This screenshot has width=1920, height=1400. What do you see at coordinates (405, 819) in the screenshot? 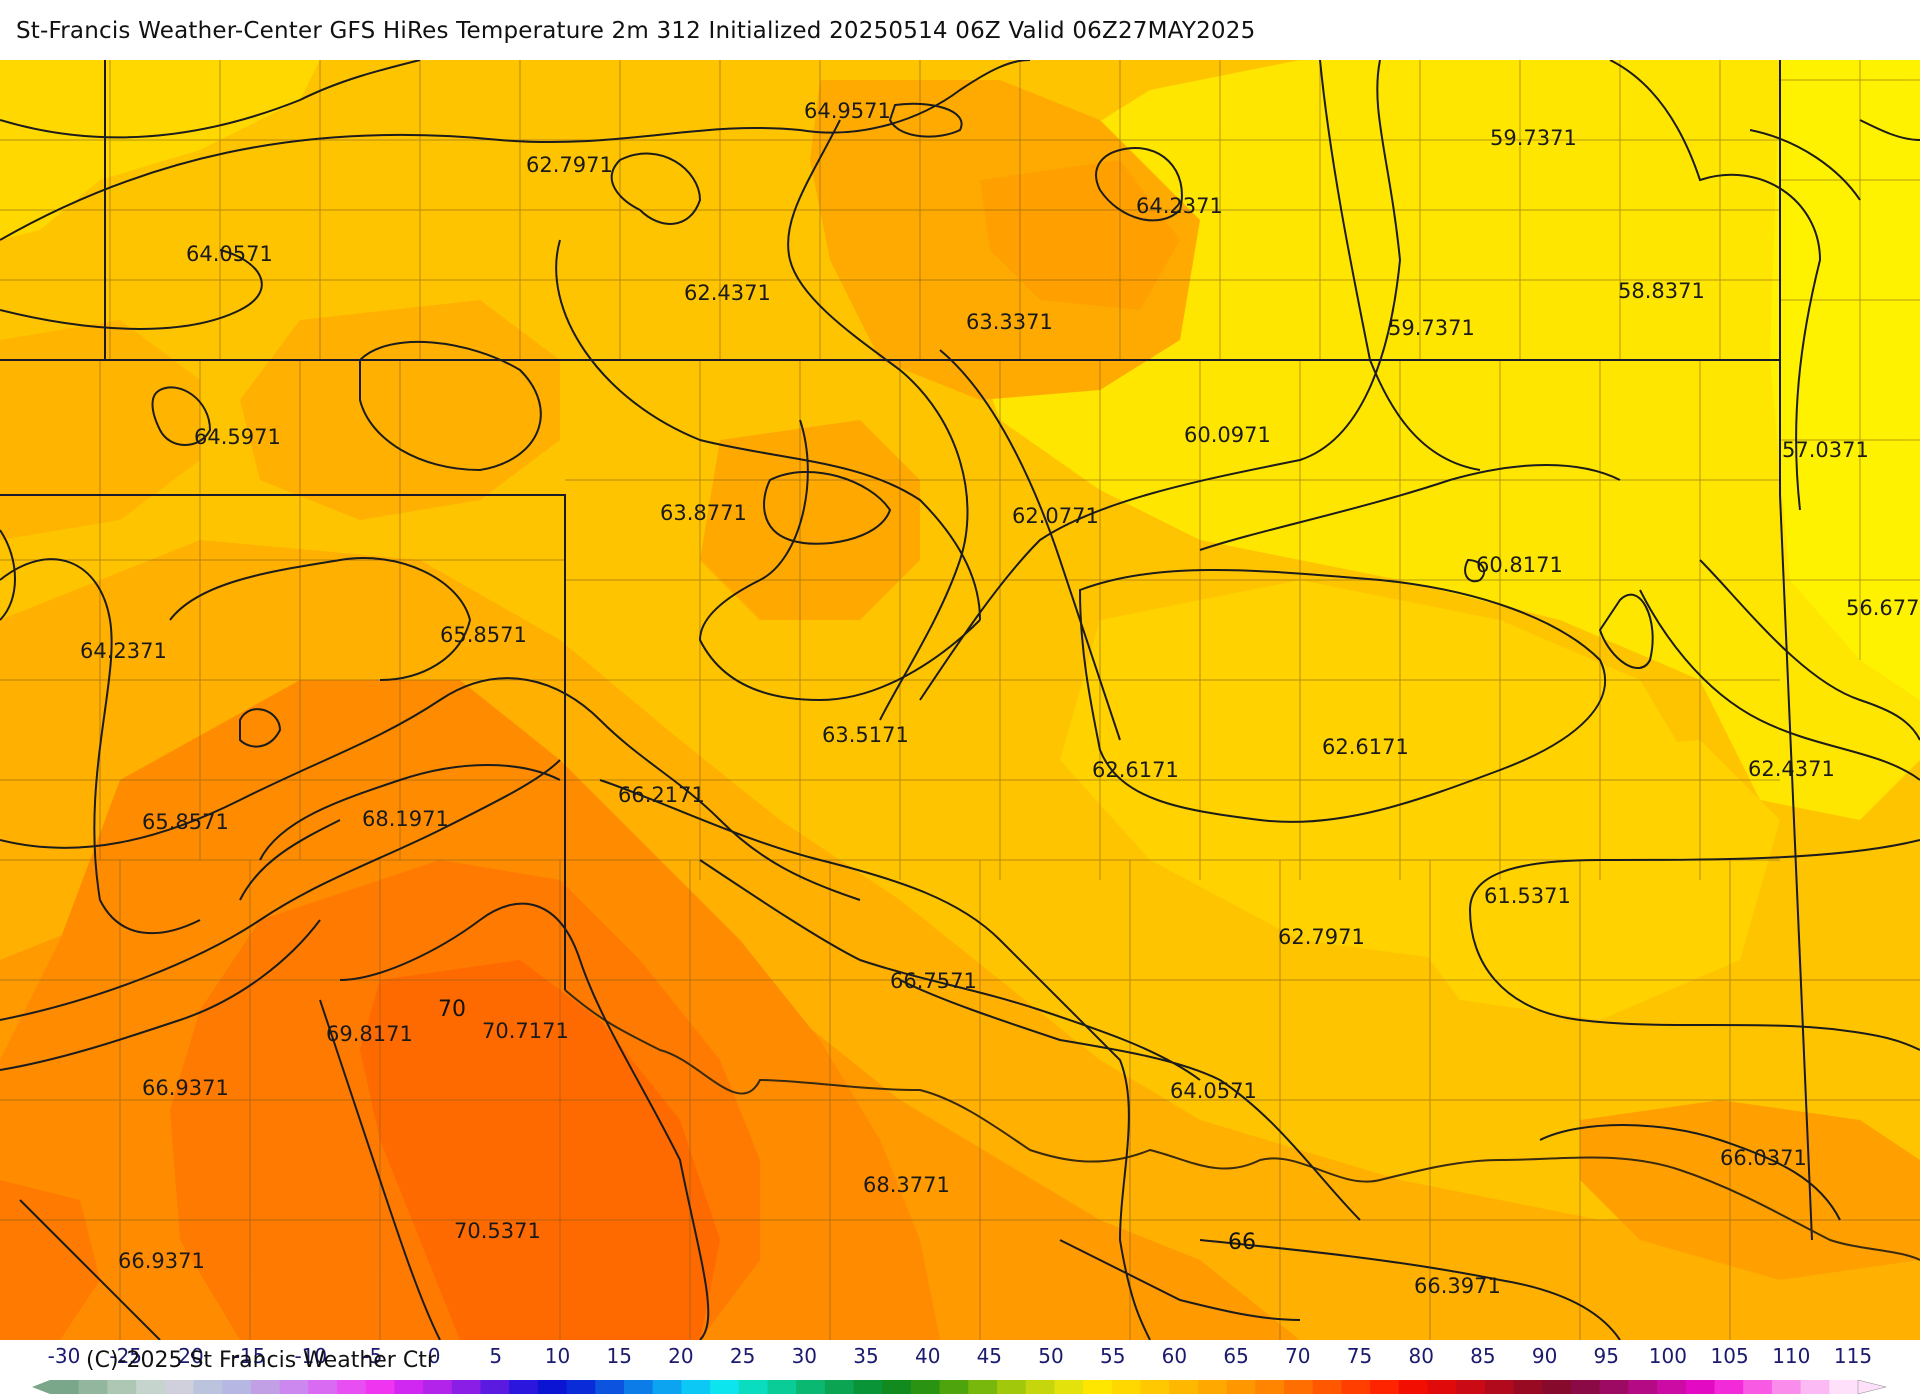
I see `point-value: 68.1971` at bounding box center [405, 819].